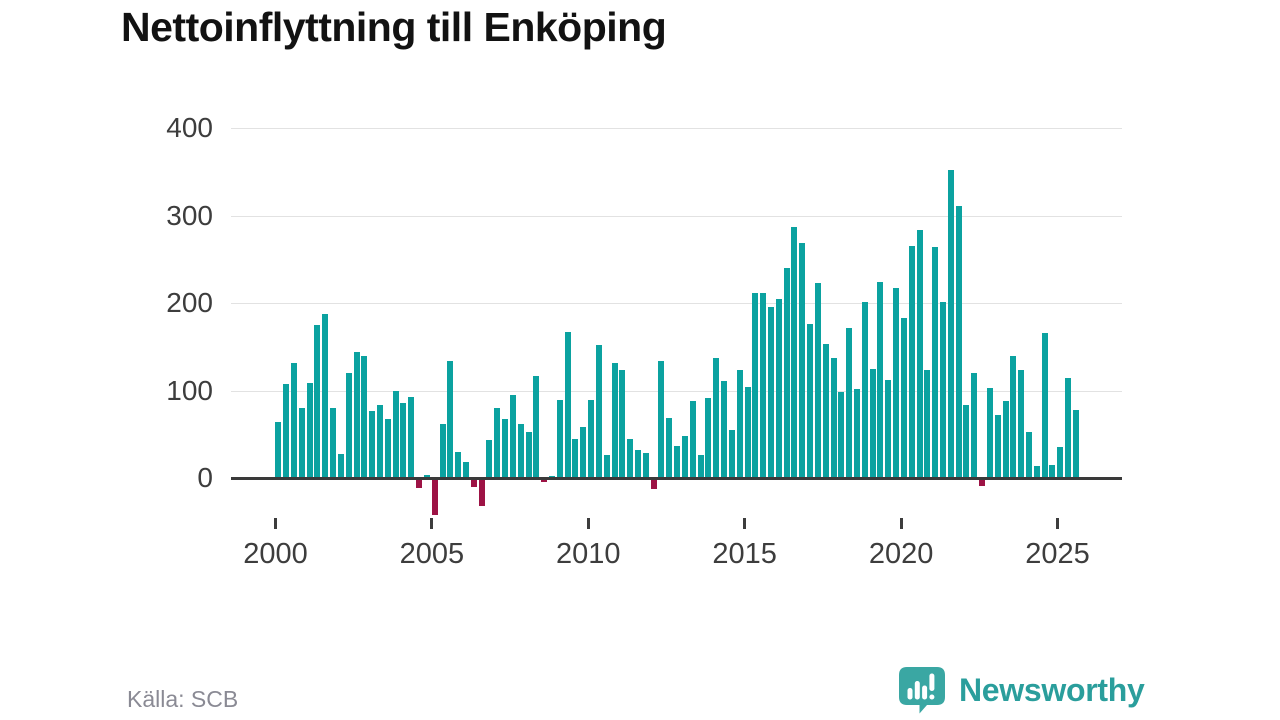 The height and width of the screenshot is (720, 1280). Describe the element at coordinates (1021, 423) in the screenshot. I see `bar-2023-Q4` at that location.